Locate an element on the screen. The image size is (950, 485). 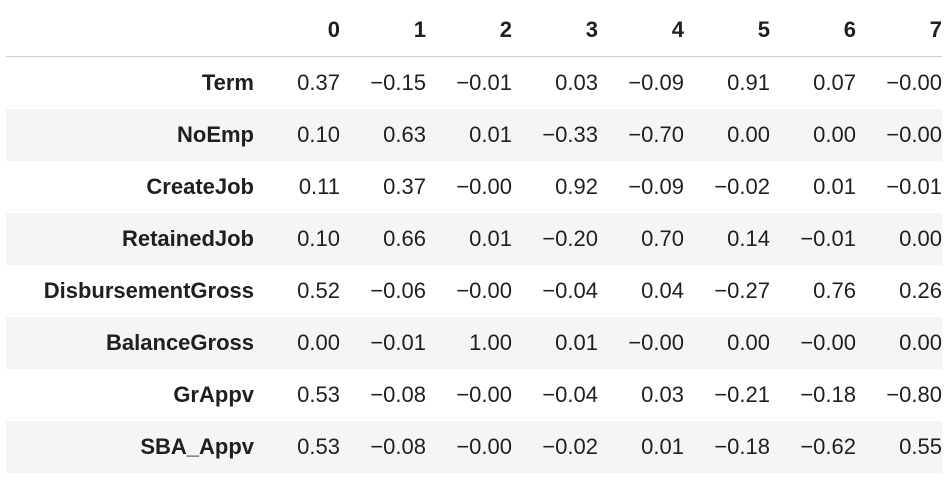
value-cell: −0.21 is located at coordinates (742, 394).